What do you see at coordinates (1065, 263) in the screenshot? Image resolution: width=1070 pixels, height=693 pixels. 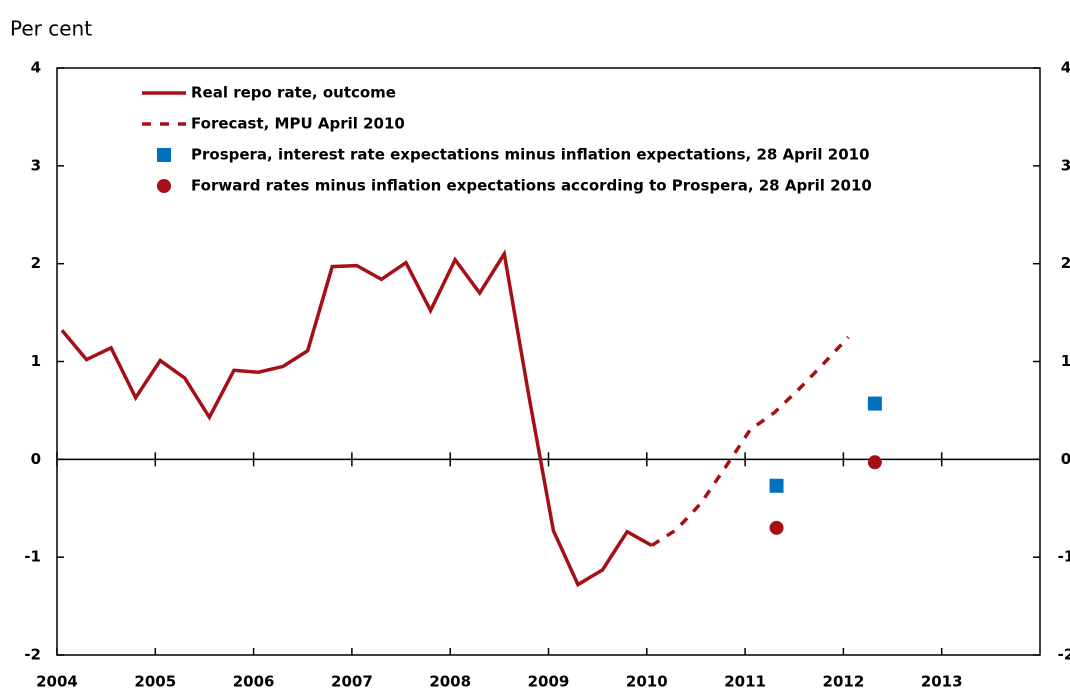 I see `y2-tick-label: 2` at bounding box center [1065, 263].